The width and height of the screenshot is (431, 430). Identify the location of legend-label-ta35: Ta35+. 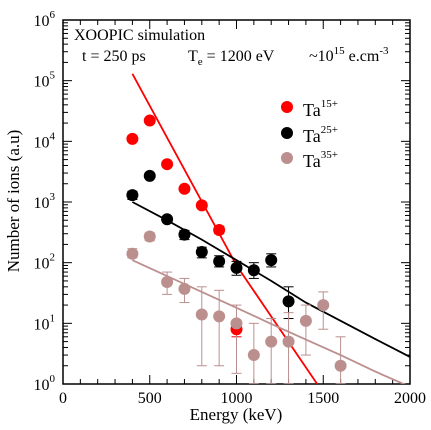
(320, 160).